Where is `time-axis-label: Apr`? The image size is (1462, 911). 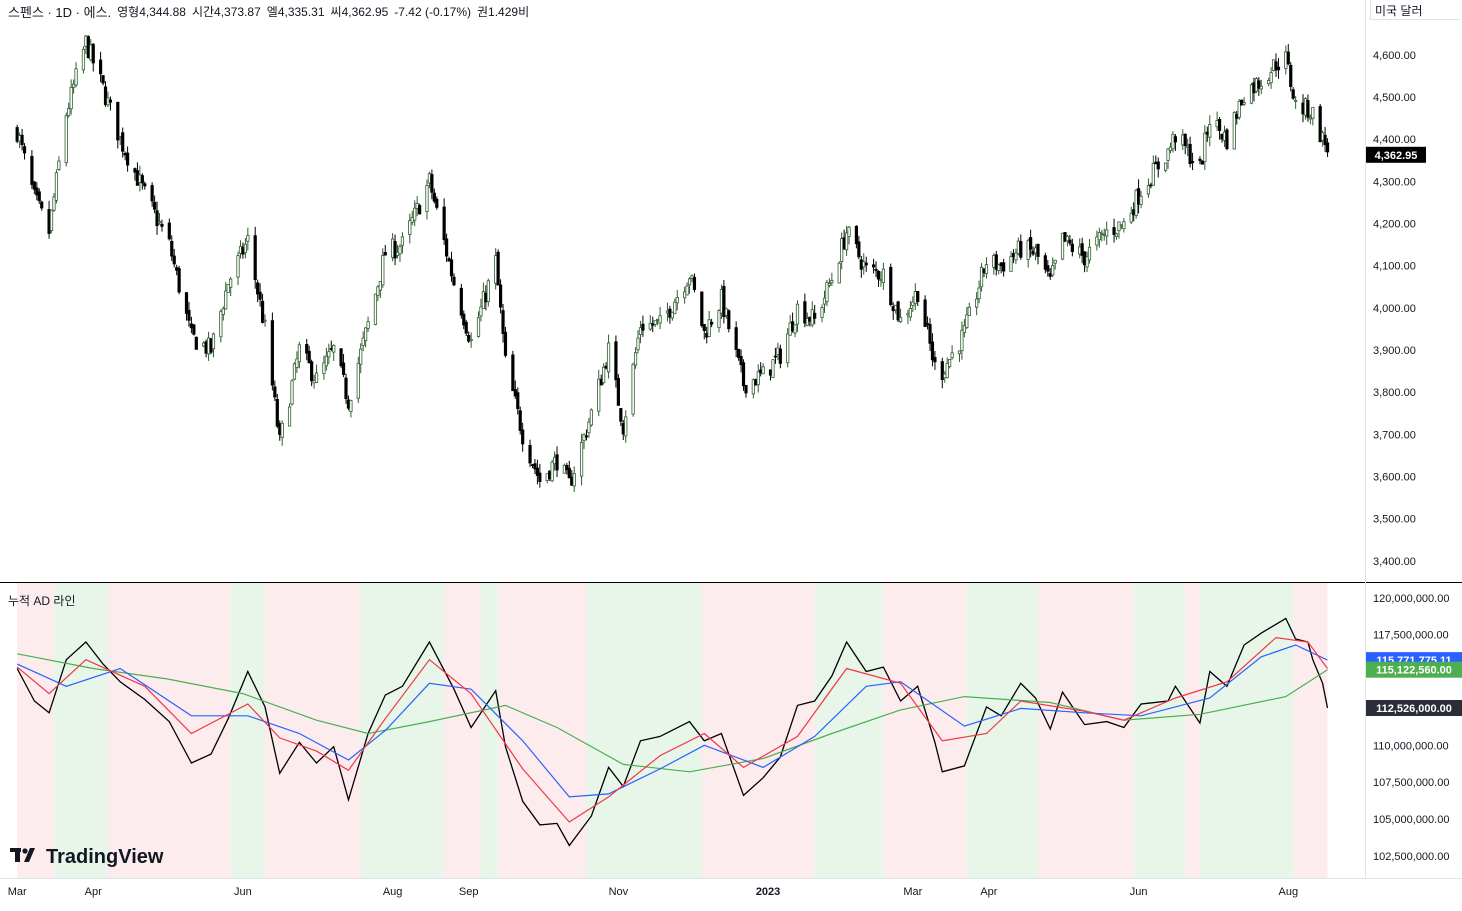 time-axis-label: Apr is located at coordinates (93, 892).